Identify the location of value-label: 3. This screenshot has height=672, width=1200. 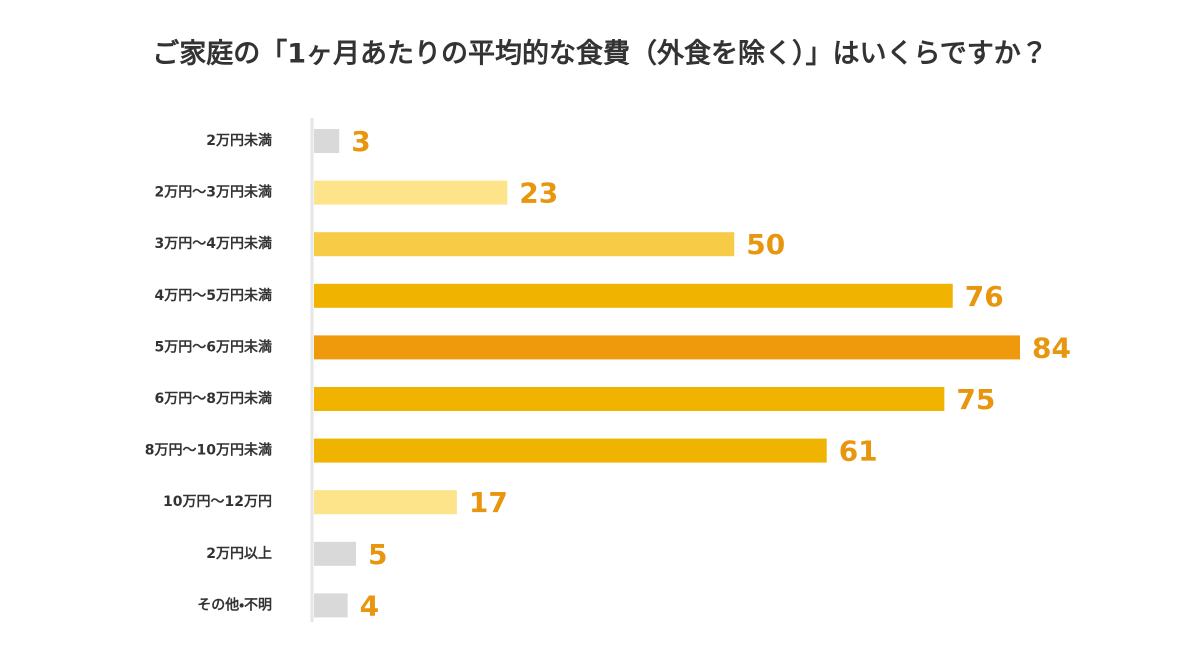
(360, 141).